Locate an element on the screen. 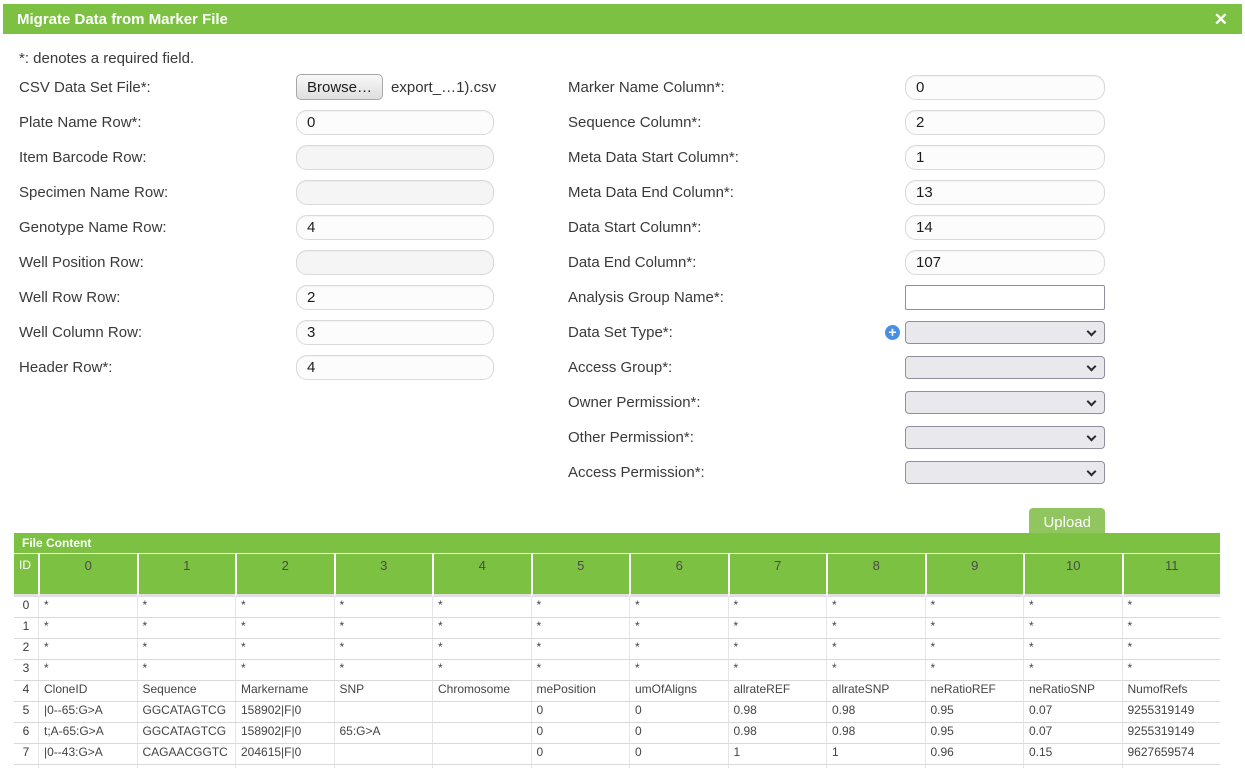 This screenshot has height=776, width=1245. table-cell: |0--65:G>A is located at coordinates (87, 712).